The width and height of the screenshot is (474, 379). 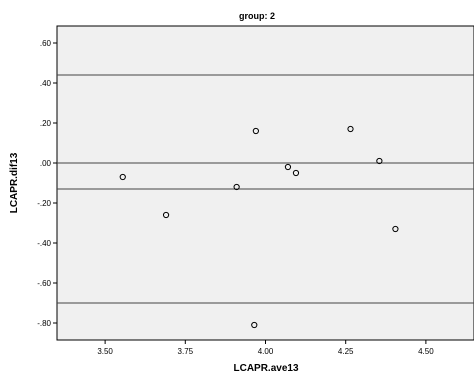 I want to click on x-axis-ticks: 3.50 3.75 4.00 4.25 4.50, so click(x=265, y=348).